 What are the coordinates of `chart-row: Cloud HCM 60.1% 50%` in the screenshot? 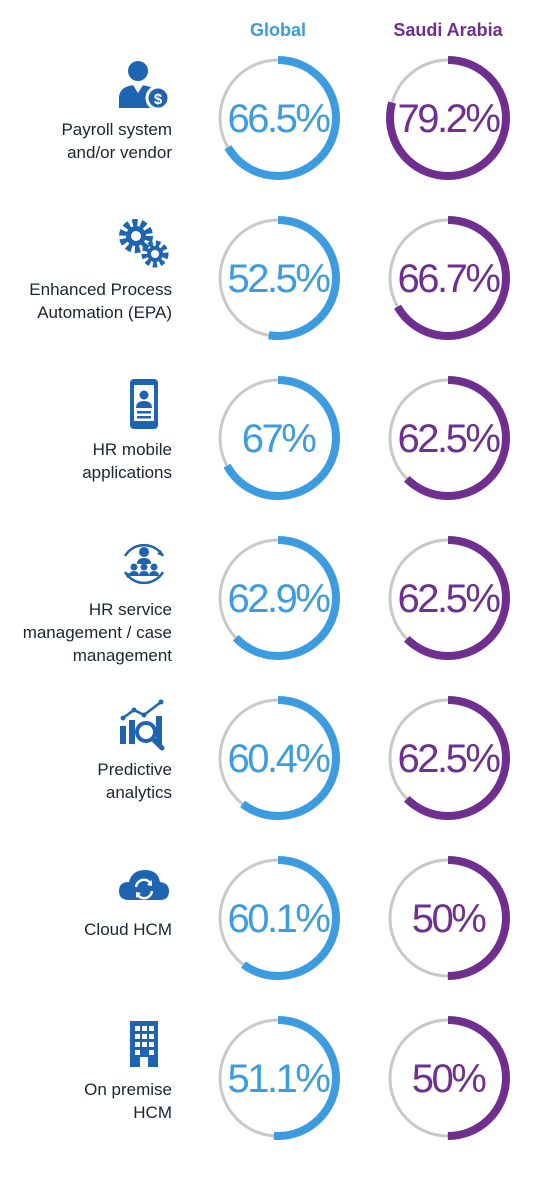 It's located at (277, 923).